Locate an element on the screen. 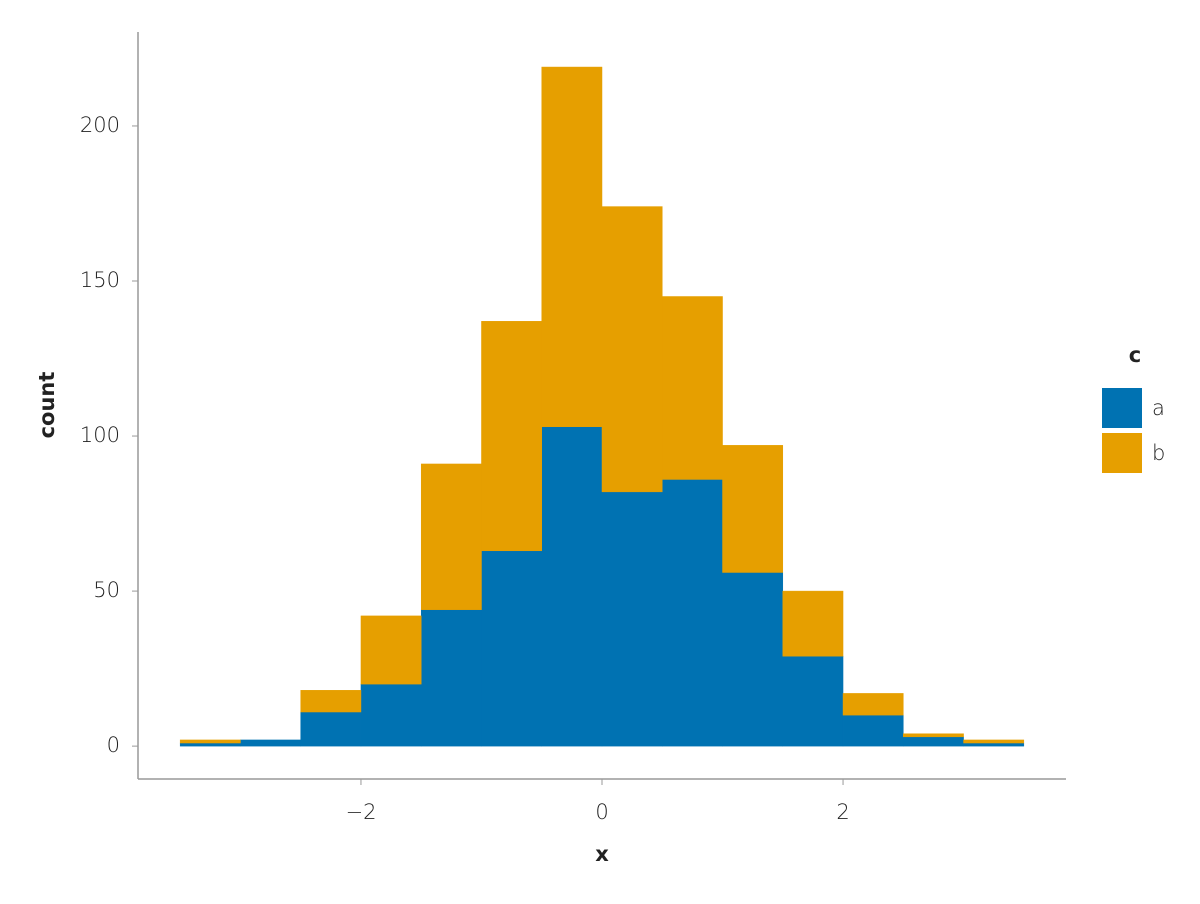 This screenshot has width=1200, height=904. x-tick-label: 2 is located at coordinates (842, 812).